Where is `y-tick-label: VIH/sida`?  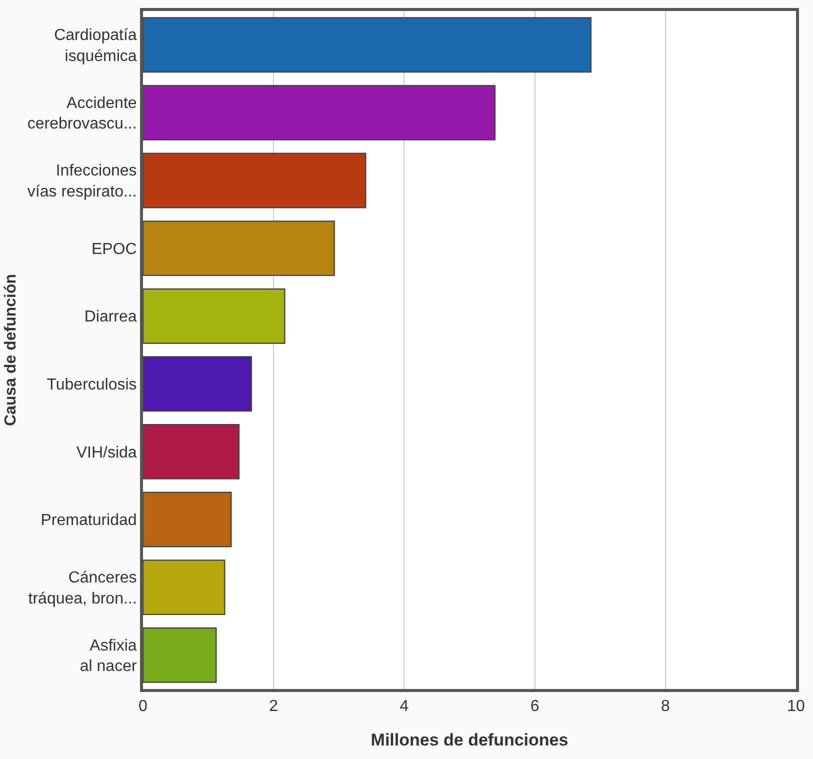 y-tick-label: VIH/sida is located at coordinates (106, 453).